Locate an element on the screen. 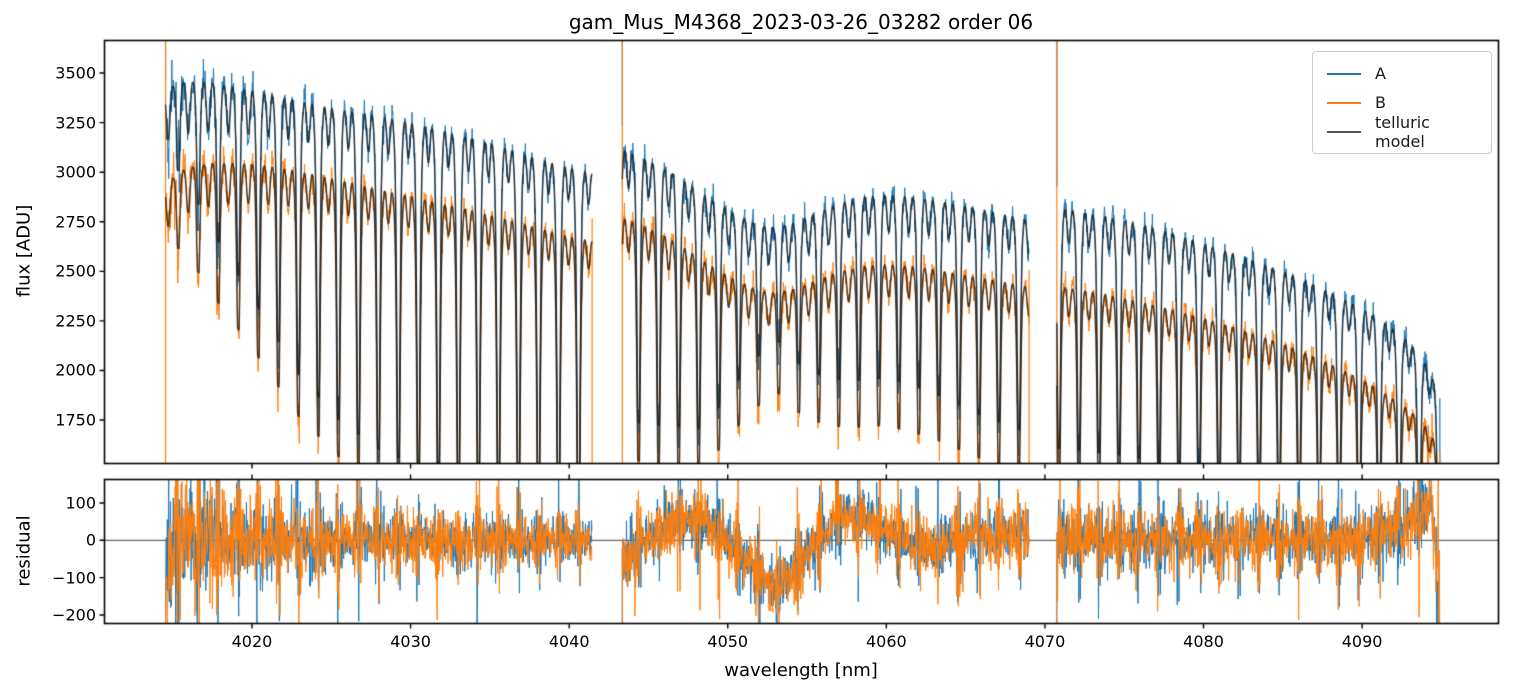  x-tick-label: 4090 is located at coordinates (1362, 641).